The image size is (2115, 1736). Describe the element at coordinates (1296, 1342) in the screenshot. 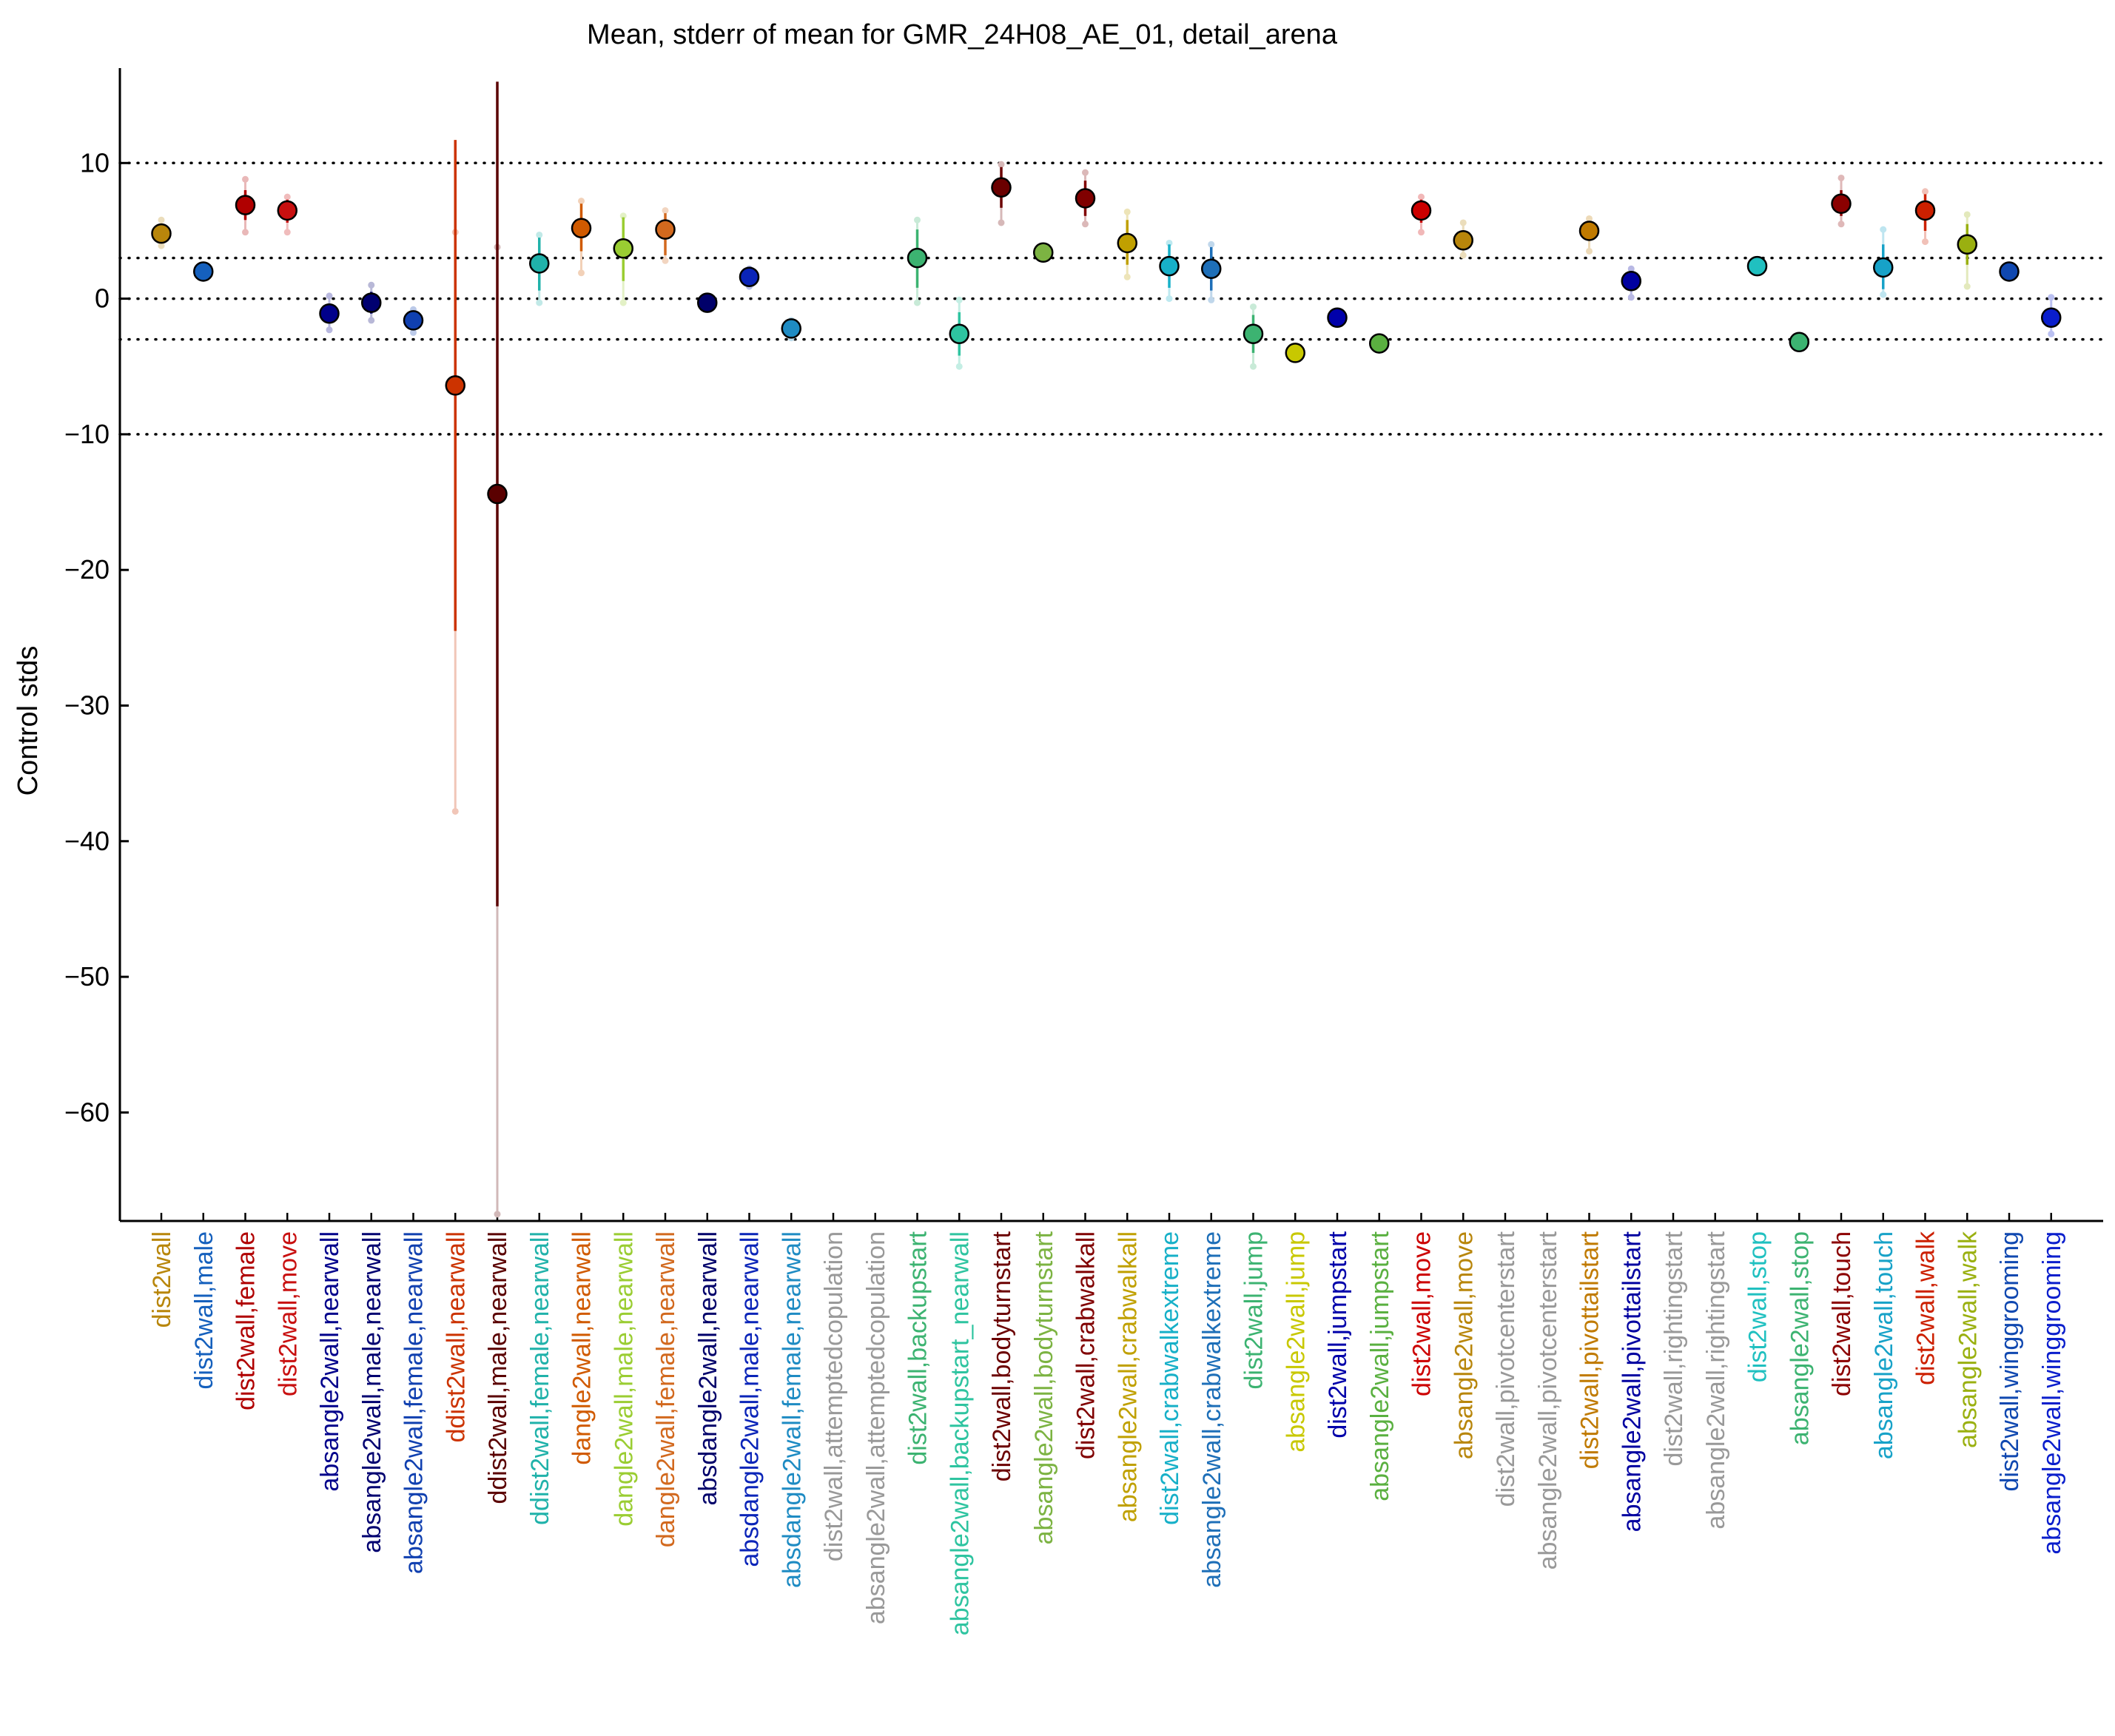

I see `x-tick-label: absangle2wall,jump` at that location.